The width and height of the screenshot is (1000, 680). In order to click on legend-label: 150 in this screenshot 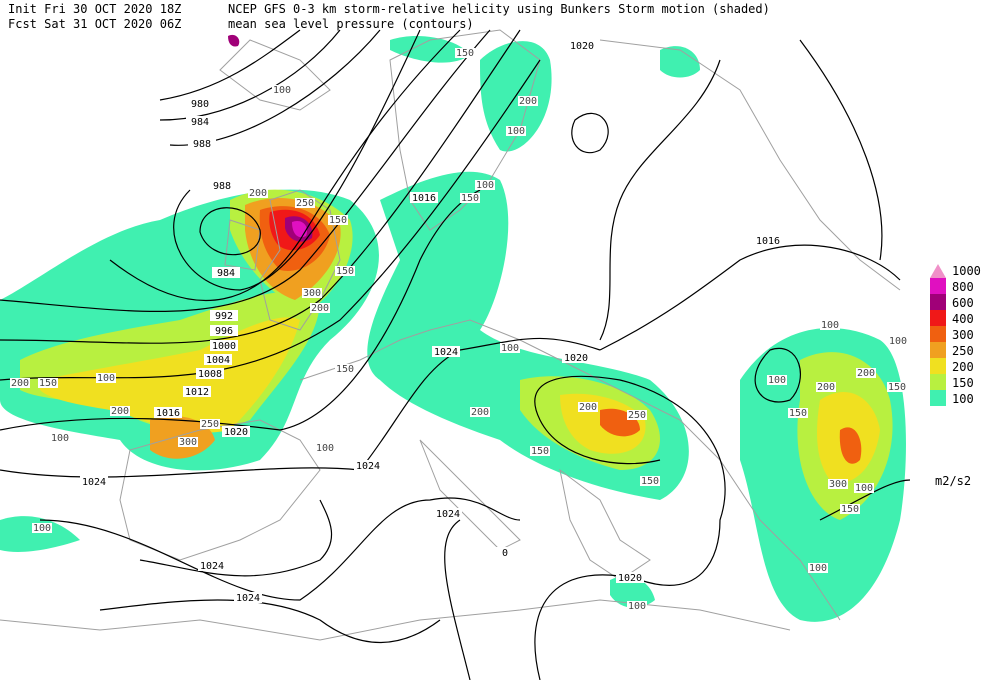, I will do `click(963, 383)`.